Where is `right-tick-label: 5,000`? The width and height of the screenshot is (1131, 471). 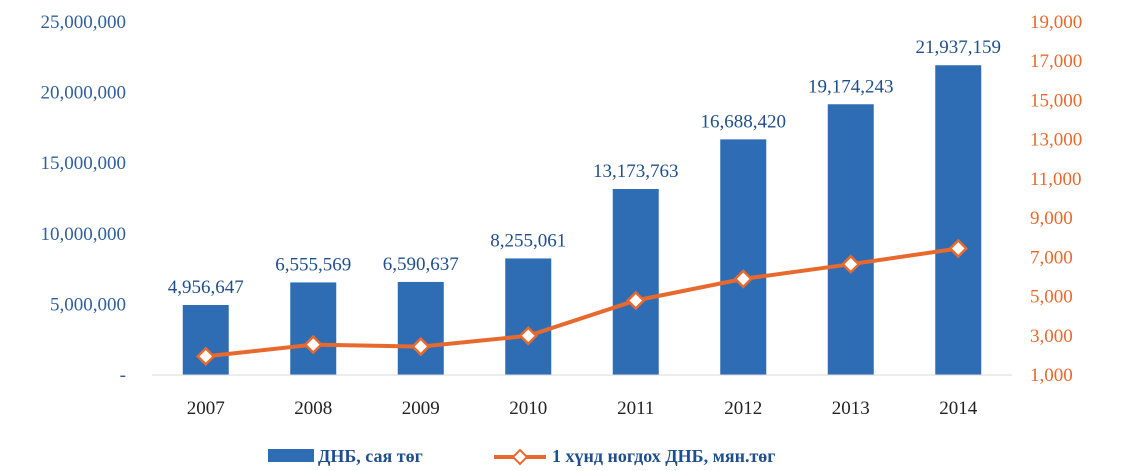
right-tick-label: 5,000 is located at coordinates (1051, 297).